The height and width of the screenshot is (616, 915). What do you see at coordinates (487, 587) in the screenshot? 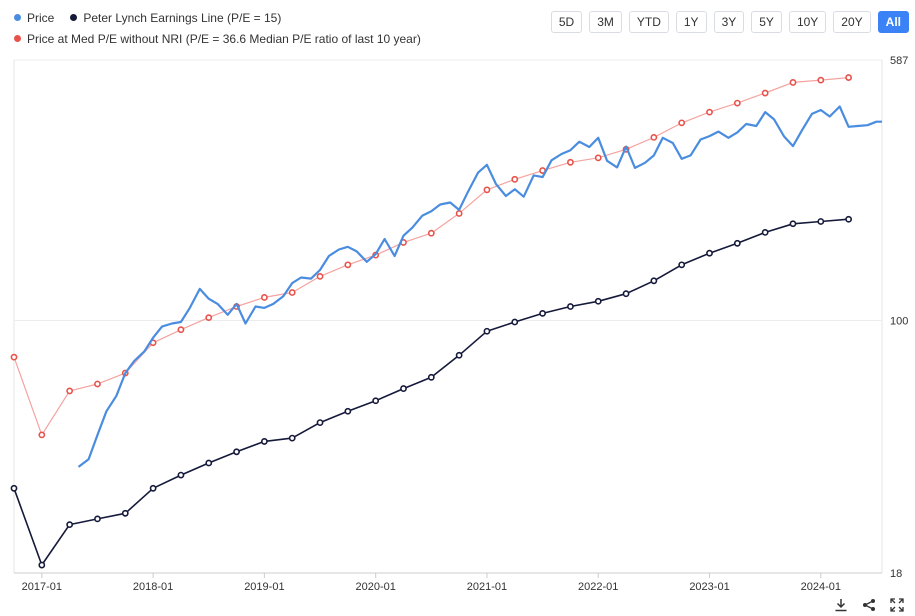
I see `x-tick-label: 2021-01` at bounding box center [487, 587].